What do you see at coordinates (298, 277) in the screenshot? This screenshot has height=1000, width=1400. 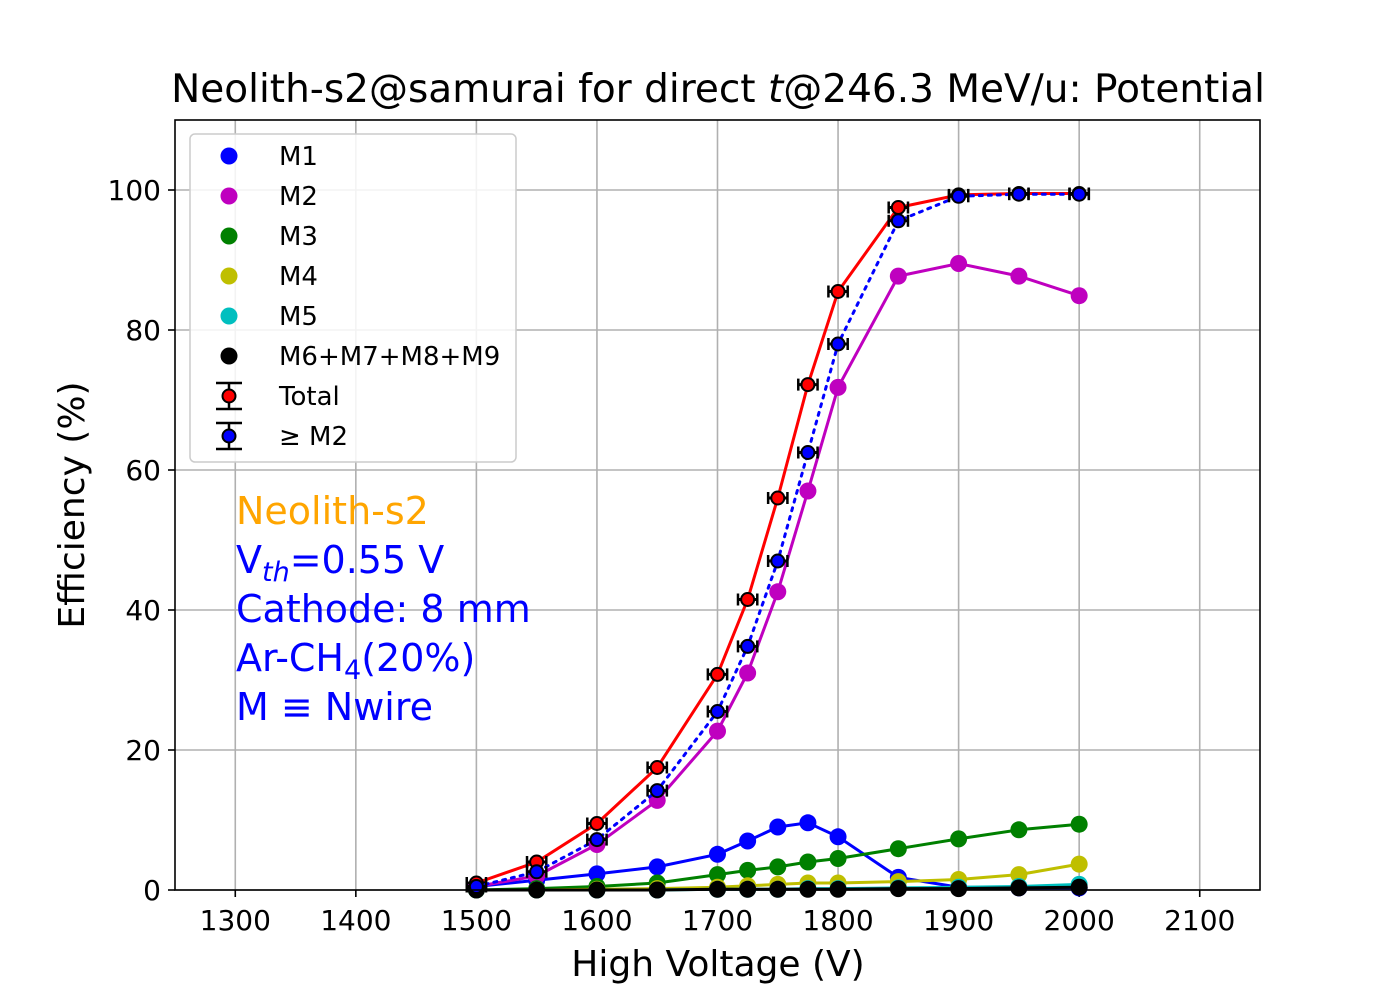 I see `legend-label: M4` at bounding box center [298, 277].